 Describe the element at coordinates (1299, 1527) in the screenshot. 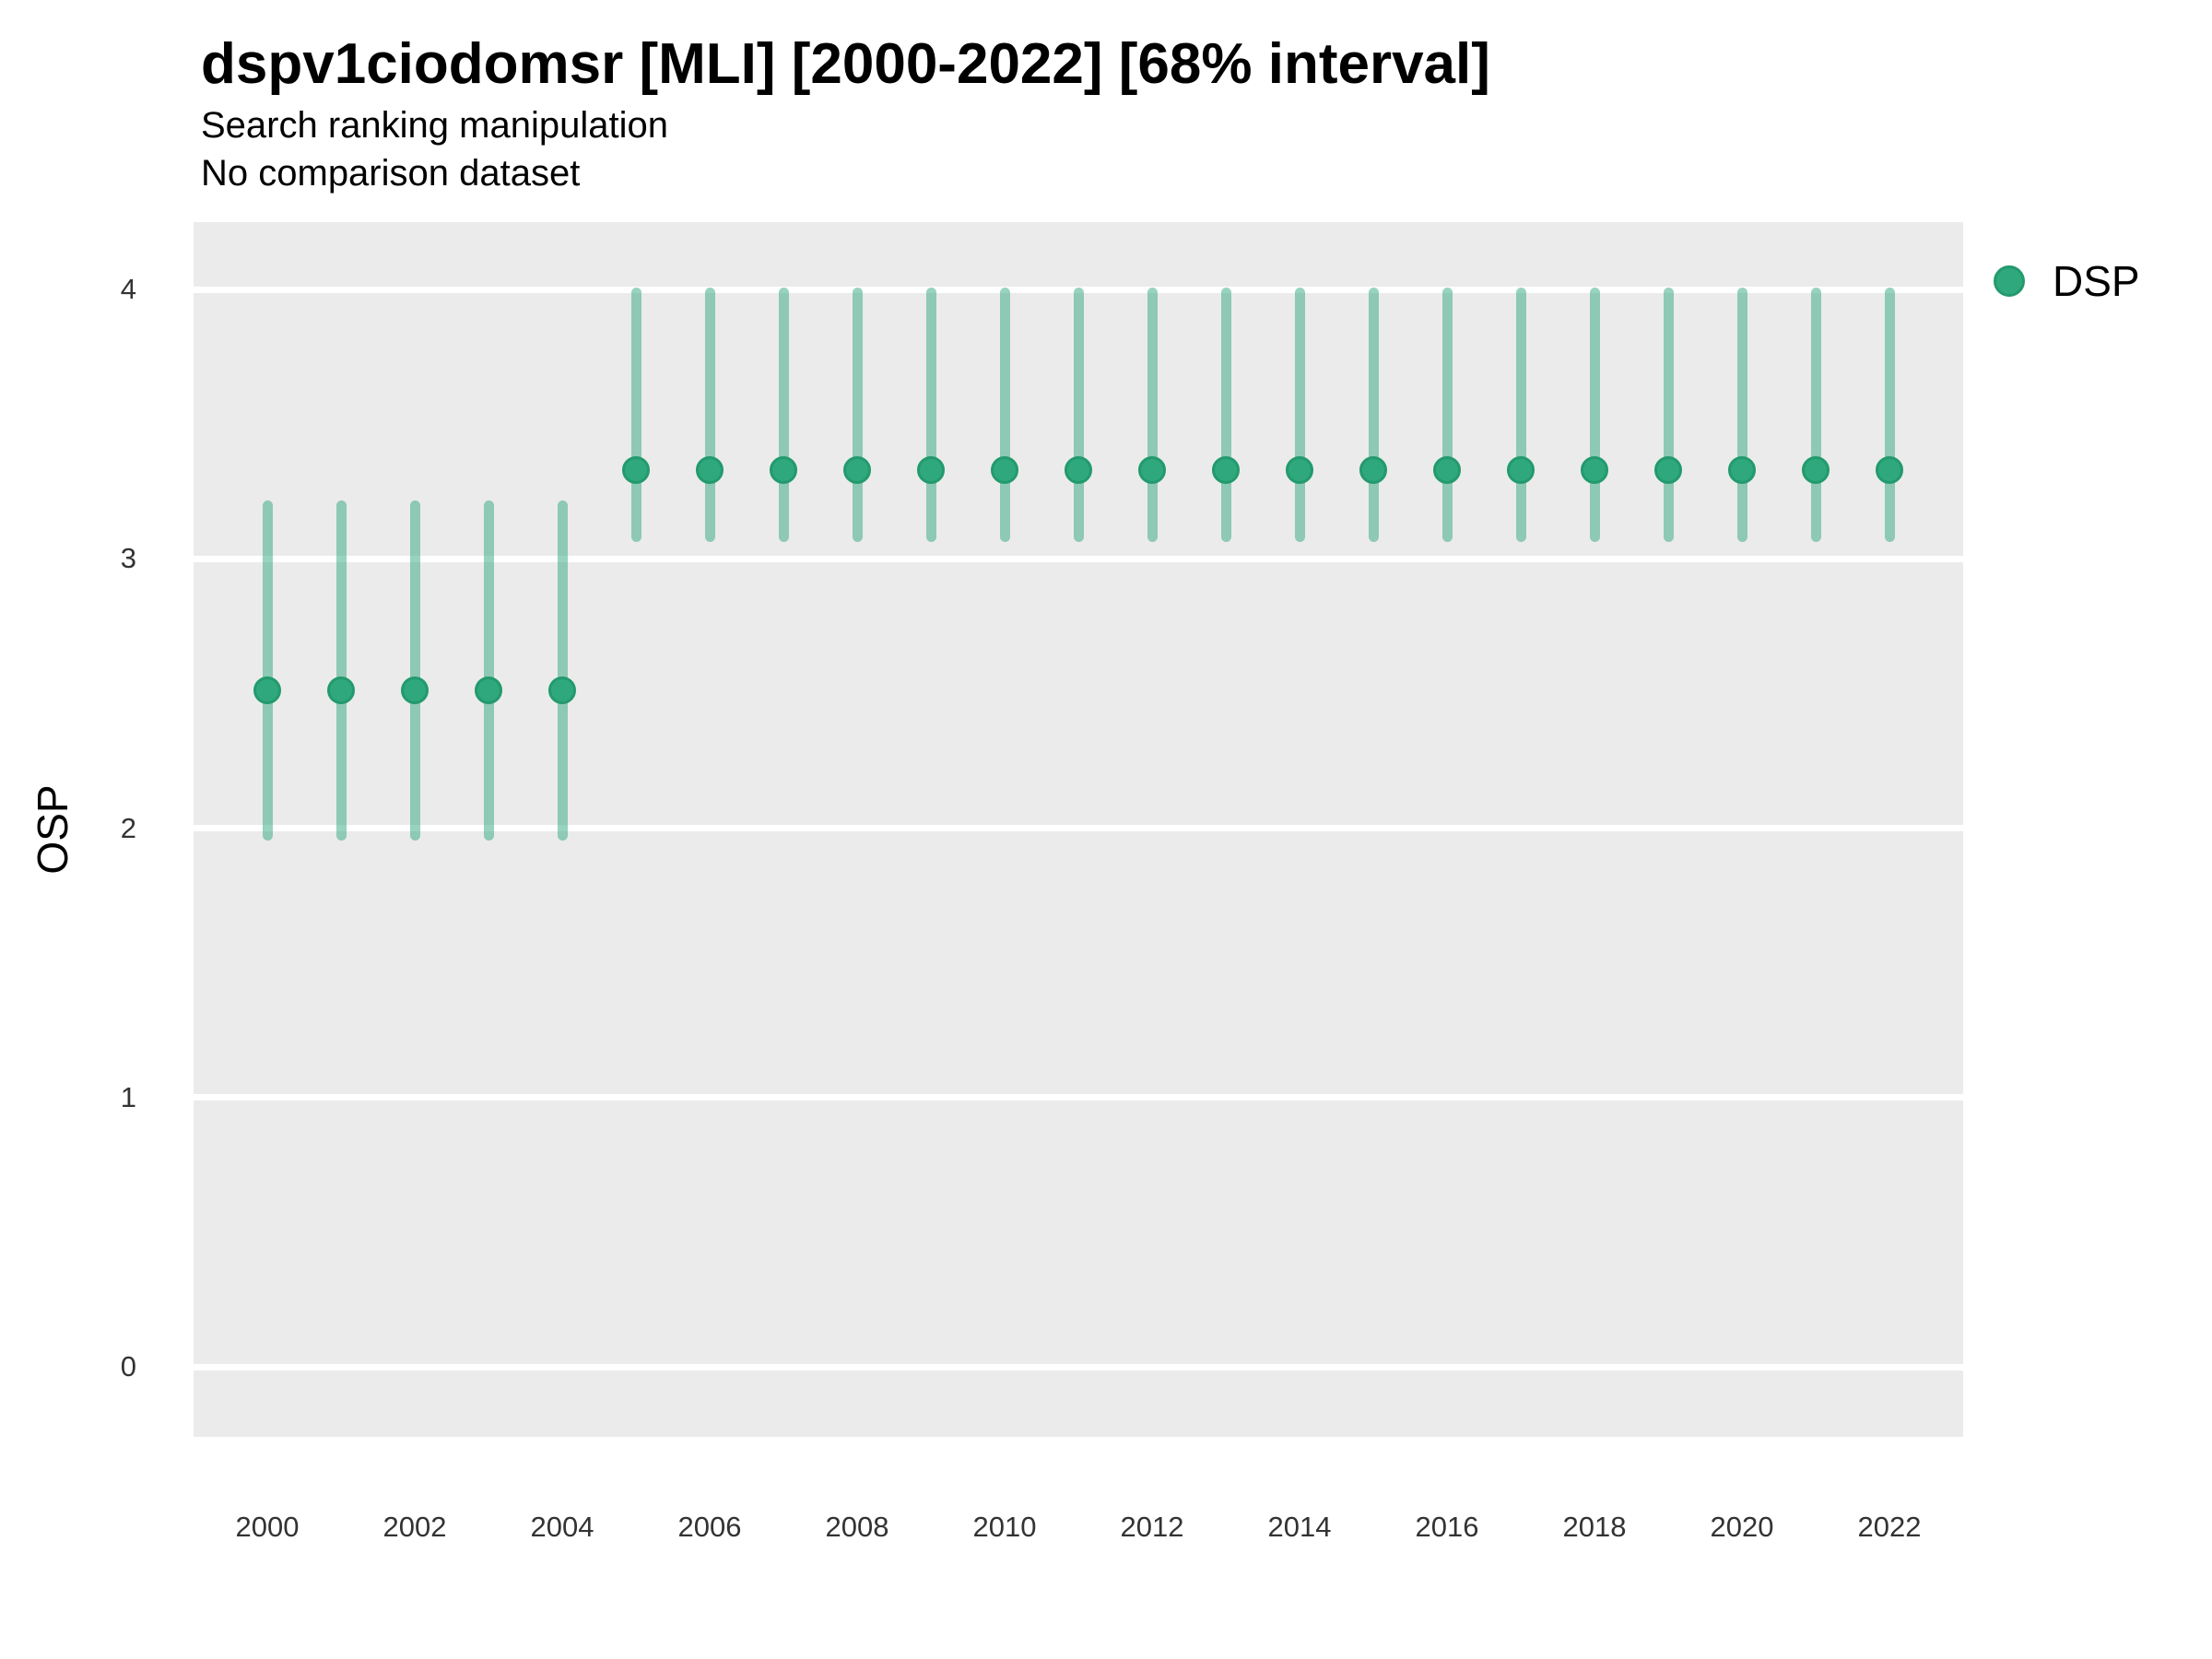

I see `x-tick-label-2014: 2014` at that location.